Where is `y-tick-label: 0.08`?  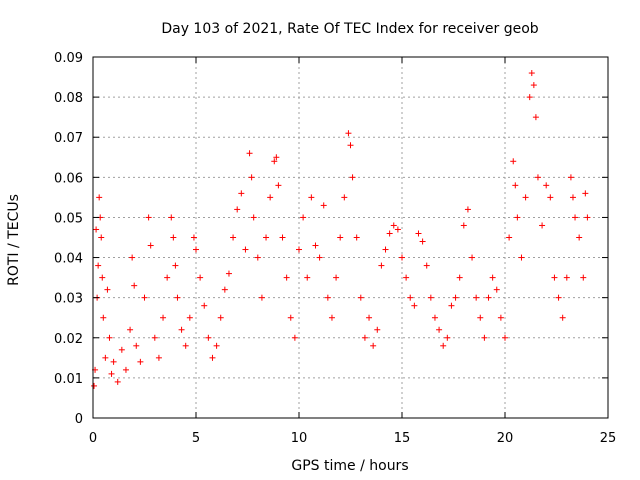 y-tick-label: 0.08 is located at coordinates (68, 98).